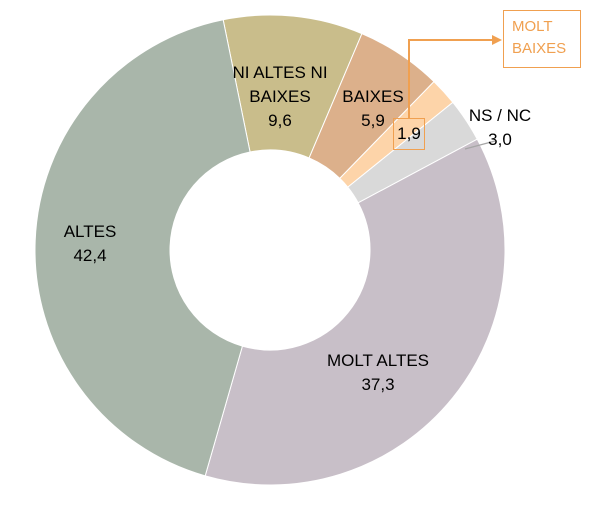 Image resolution: width=598 pixels, height=505 pixels. Describe the element at coordinates (373, 96) in the screenshot. I see `category-label: BAIXES` at that location.